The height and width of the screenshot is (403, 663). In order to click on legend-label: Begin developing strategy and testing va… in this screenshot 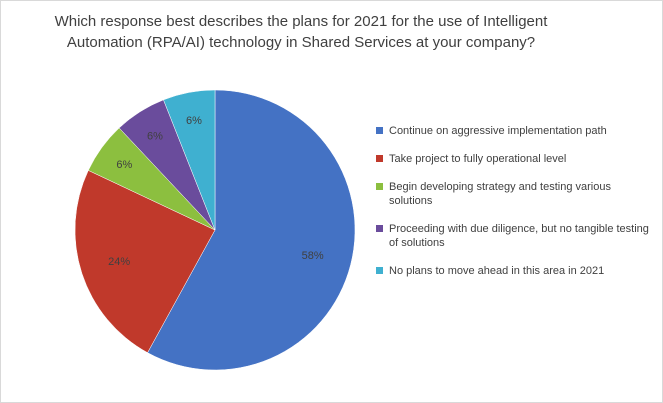, I will do `click(500, 194)`.